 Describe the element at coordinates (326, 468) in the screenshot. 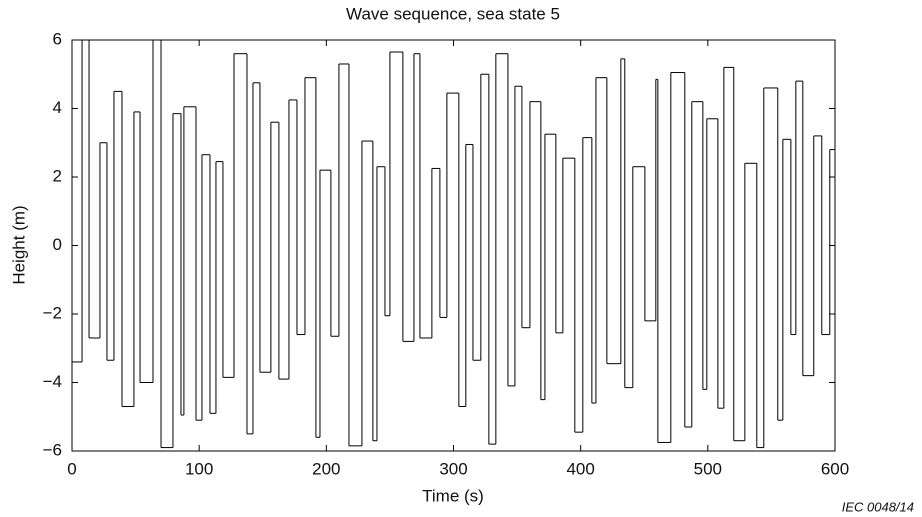

I see `x-tick-label: 200` at that location.